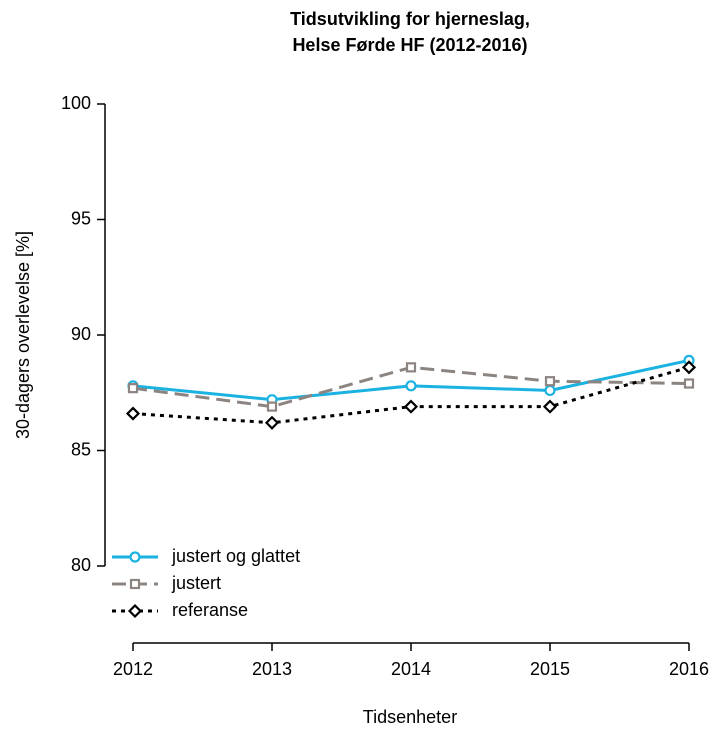  I want to click on chart-title: Helse Førde HF (2012-2016), so click(409, 45).